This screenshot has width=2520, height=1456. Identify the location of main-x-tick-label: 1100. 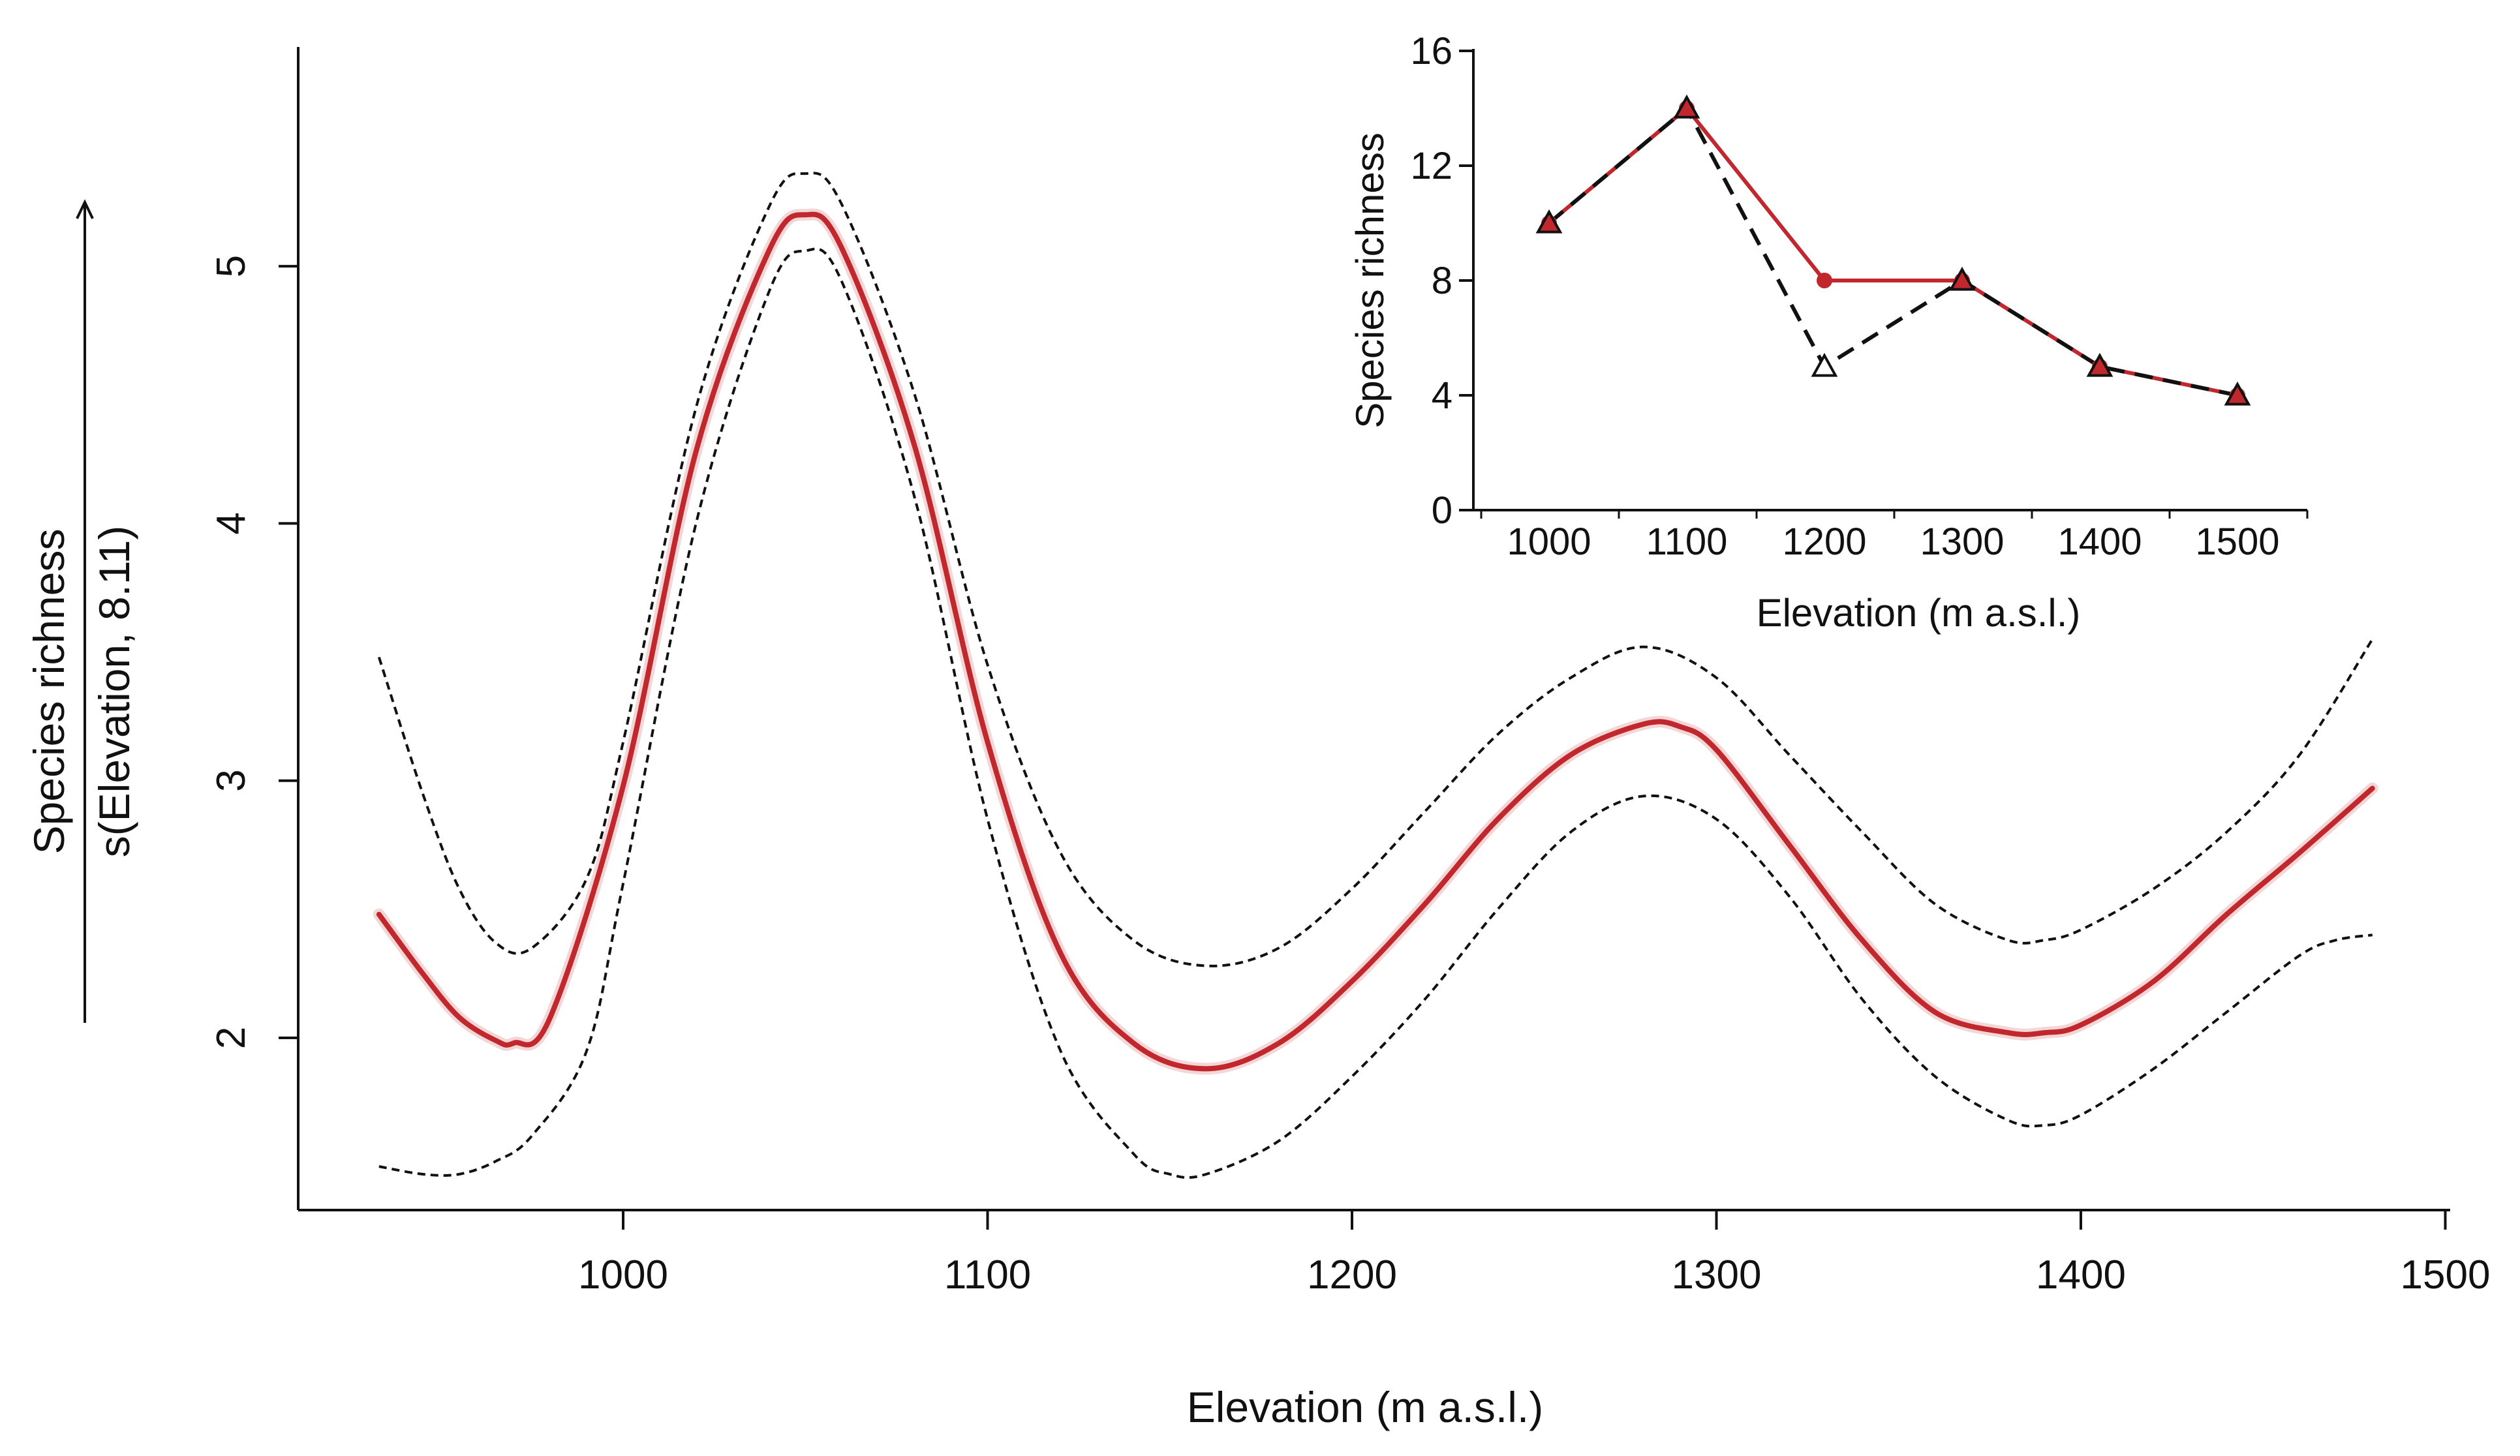
(987, 1275).